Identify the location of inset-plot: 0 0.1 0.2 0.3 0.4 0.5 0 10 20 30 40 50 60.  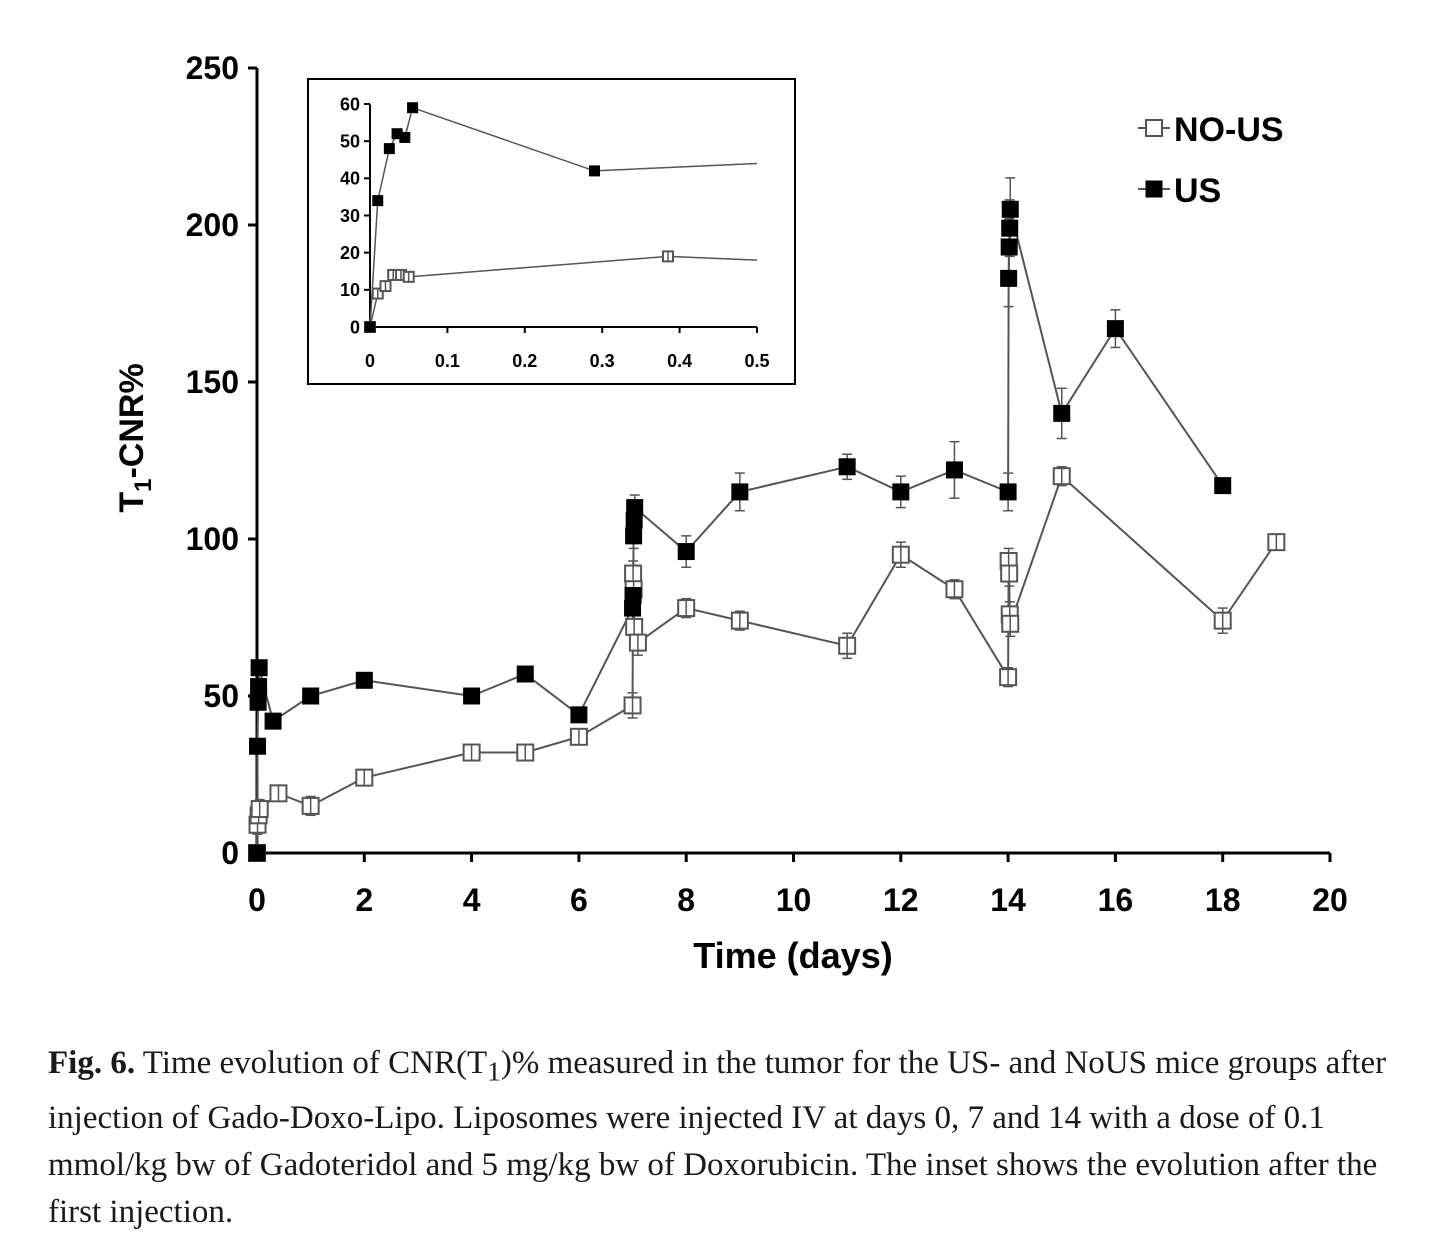
(551, 231).